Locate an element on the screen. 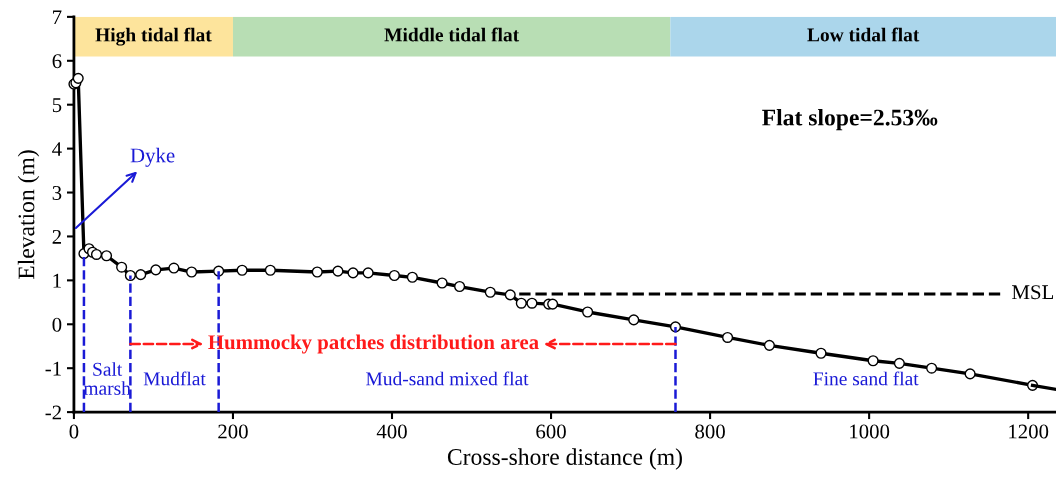  y-tick-label: -2 is located at coordinates (53, 412).